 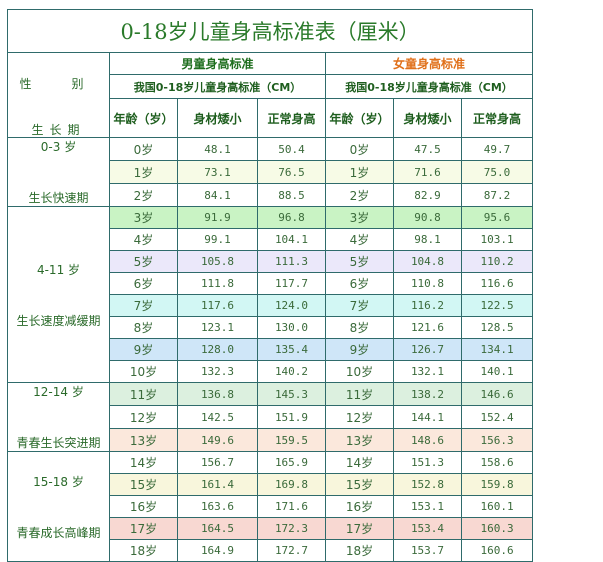 I want to click on girl-short-stature-cell: 110.8, so click(x=427, y=283).